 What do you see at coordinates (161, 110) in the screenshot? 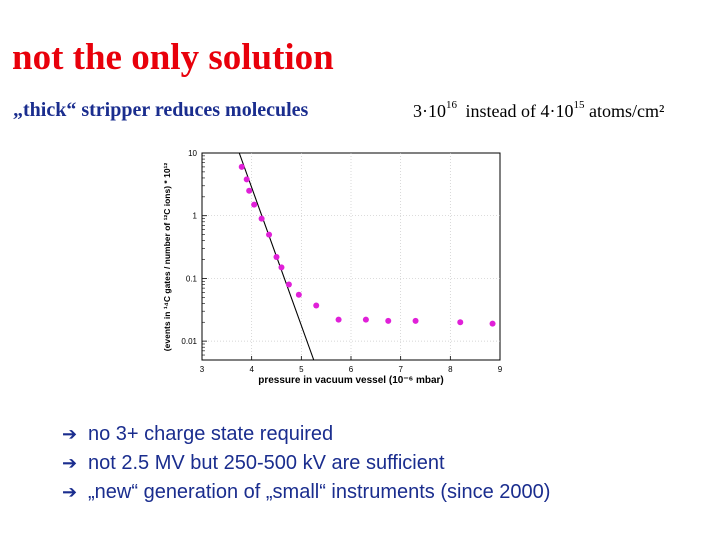
I see `slide-subtitle: „thick“ stripper reduces molecules` at bounding box center [161, 110].